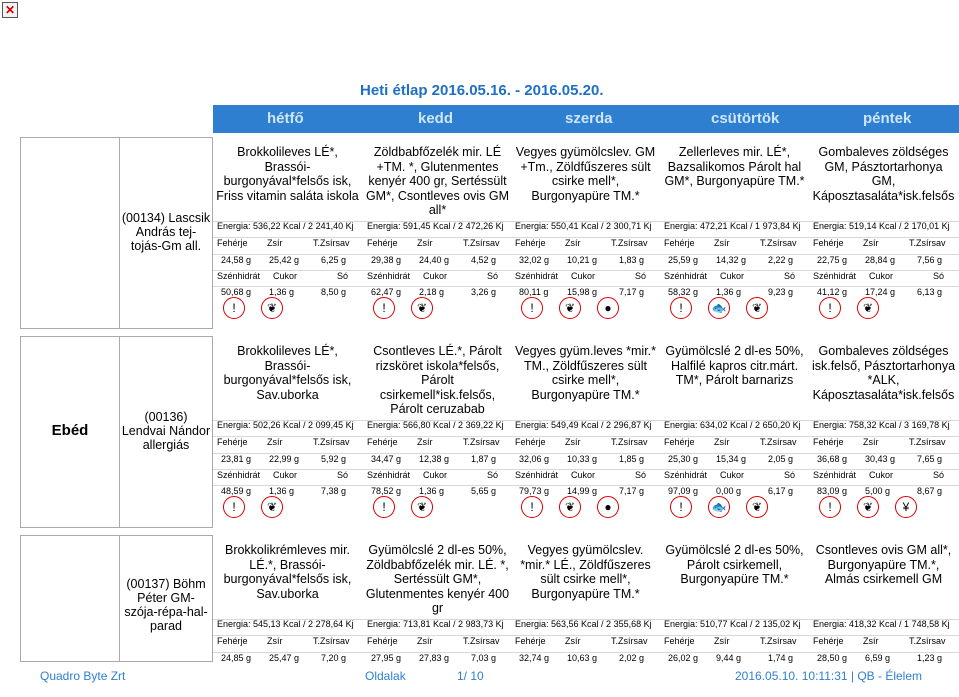 This screenshot has width=959, height=697. Describe the element at coordinates (583, 425) in the screenshot. I see `energy-value: Energia: 549,49 Kcal / 2 296,87 Kj` at that location.